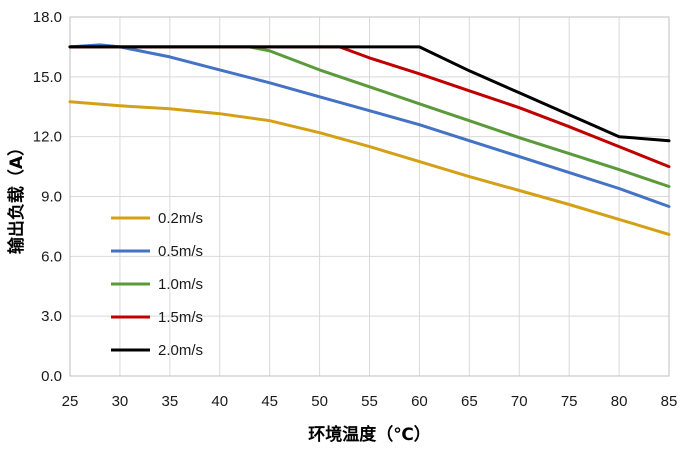 The width and height of the screenshot is (681, 449). I want to click on x-tick-label: 65, so click(469, 401).